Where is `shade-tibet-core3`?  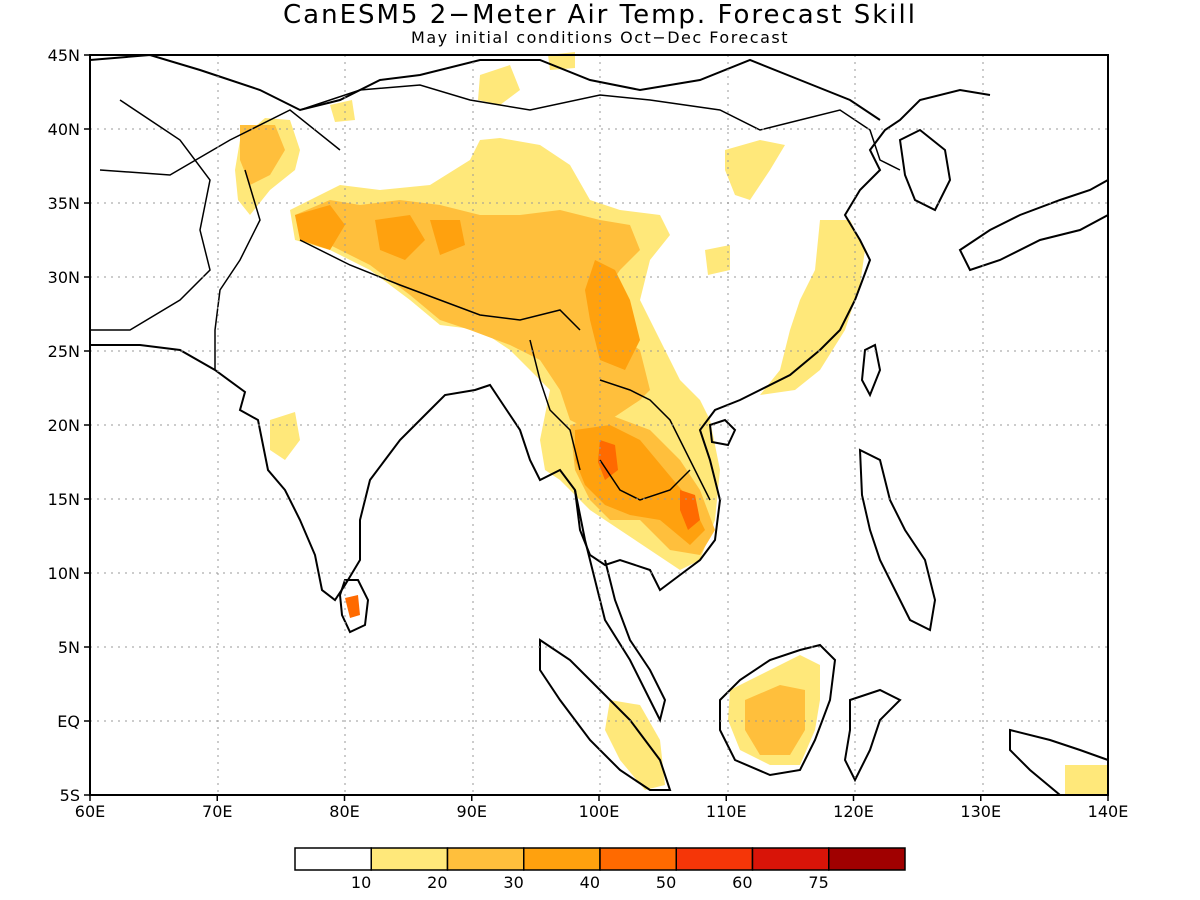 shade-tibet-core3 is located at coordinates (447, 237).